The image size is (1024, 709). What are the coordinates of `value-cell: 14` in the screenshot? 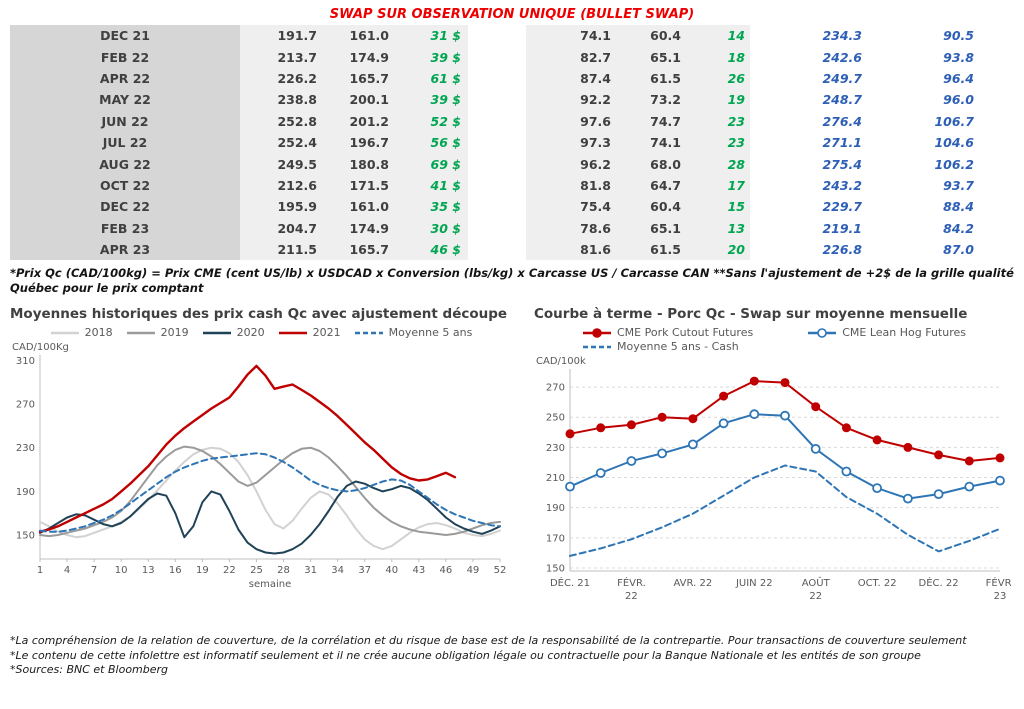 It's located at (718, 36).